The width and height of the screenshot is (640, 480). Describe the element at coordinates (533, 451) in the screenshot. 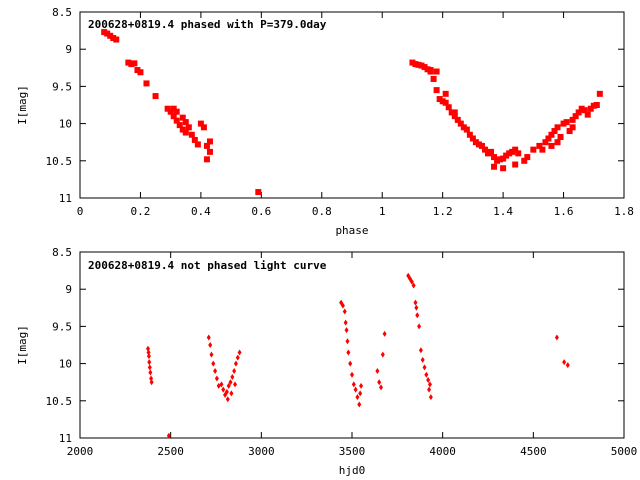

I see `x-tick-label: 4500` at that location.